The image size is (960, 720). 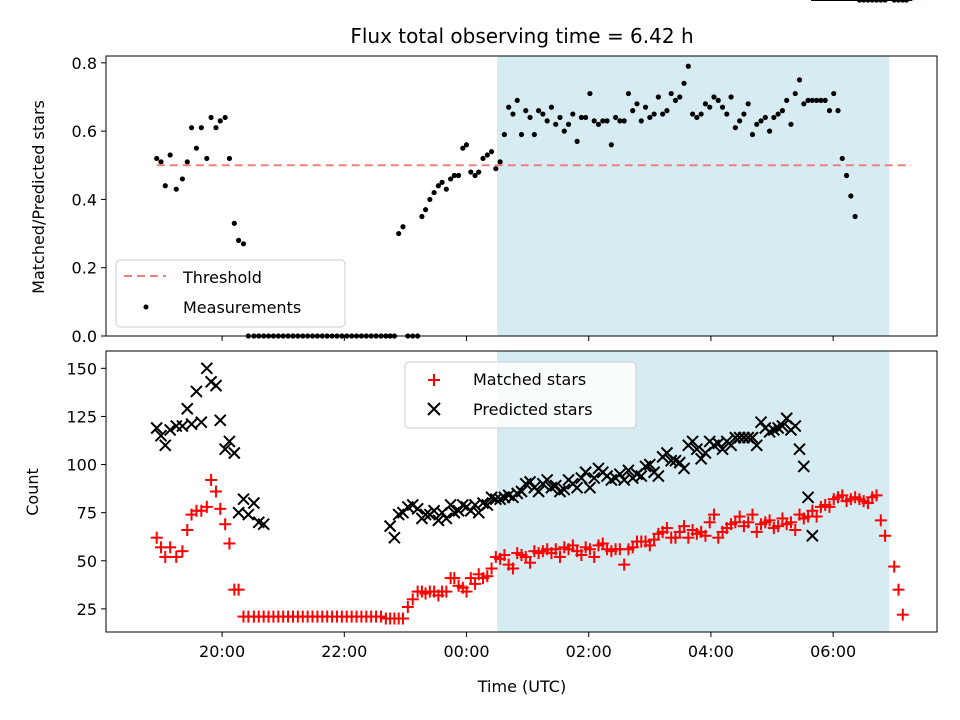 I want to click on measurements-legend-swatch, so click(x=146, y=307).